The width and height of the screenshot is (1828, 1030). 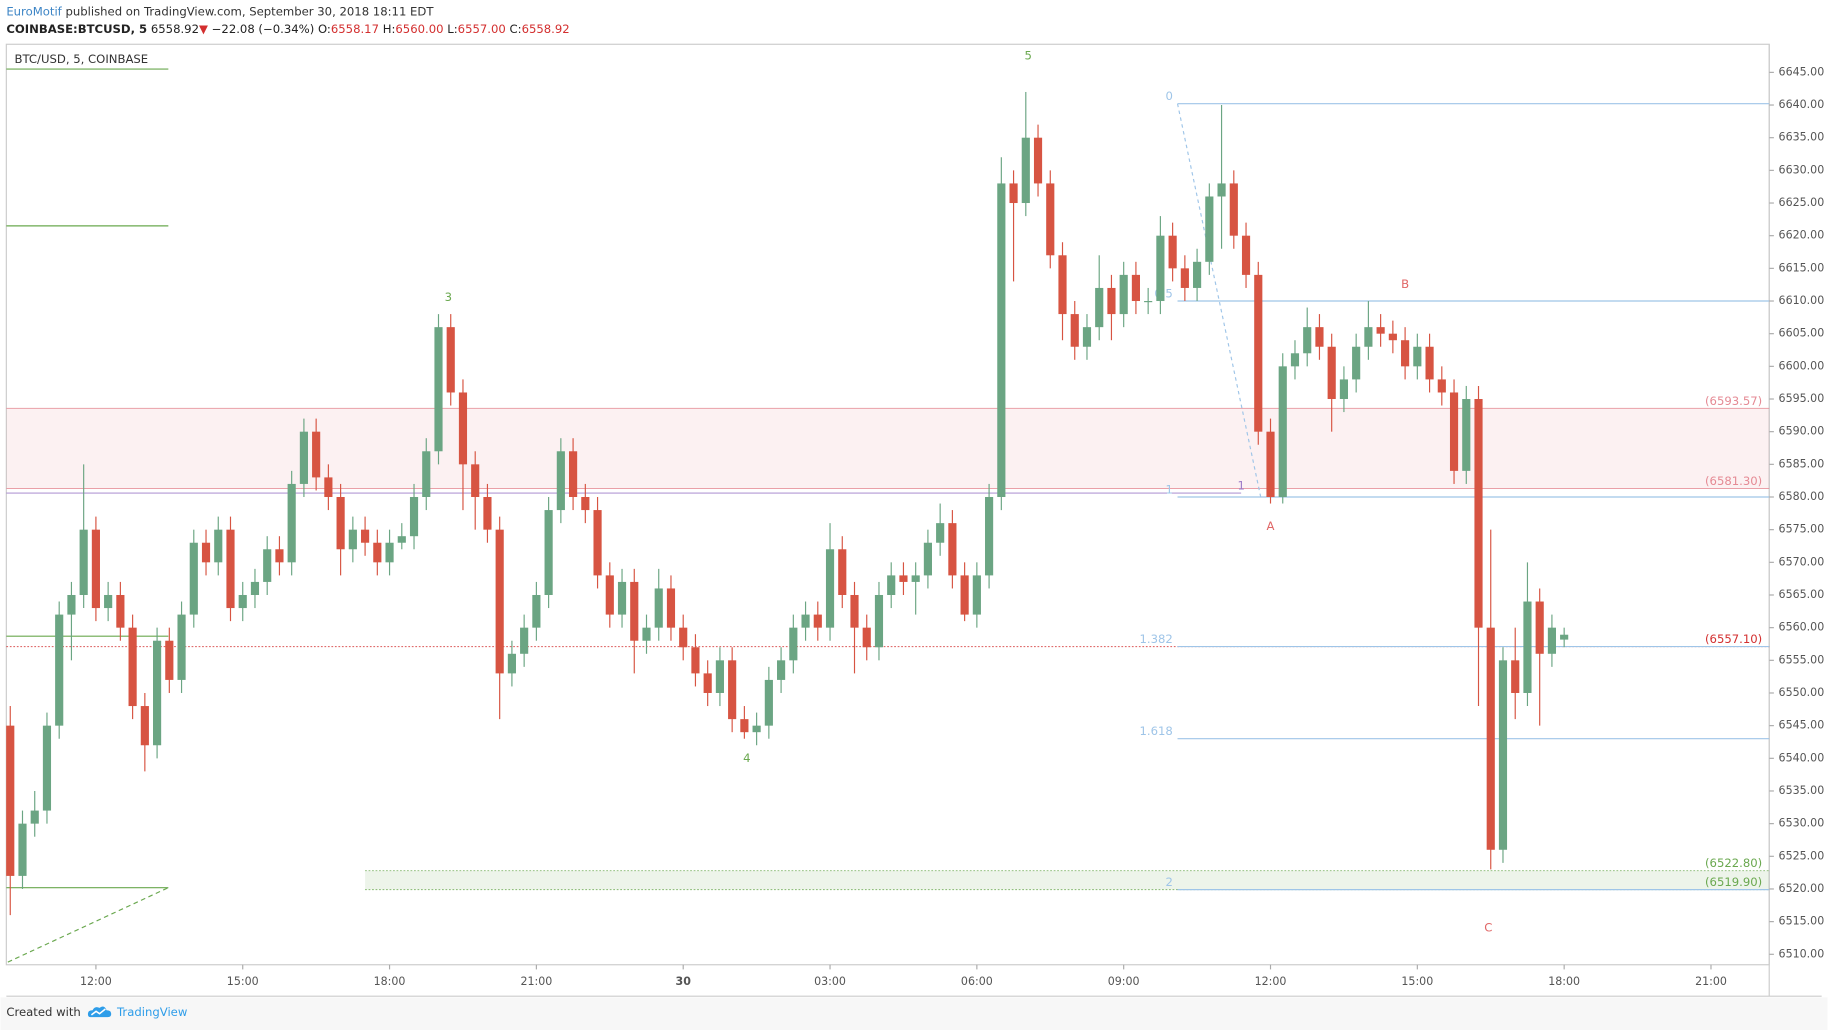 I want to click on quote-label: H:, so click(x=389, y=29).